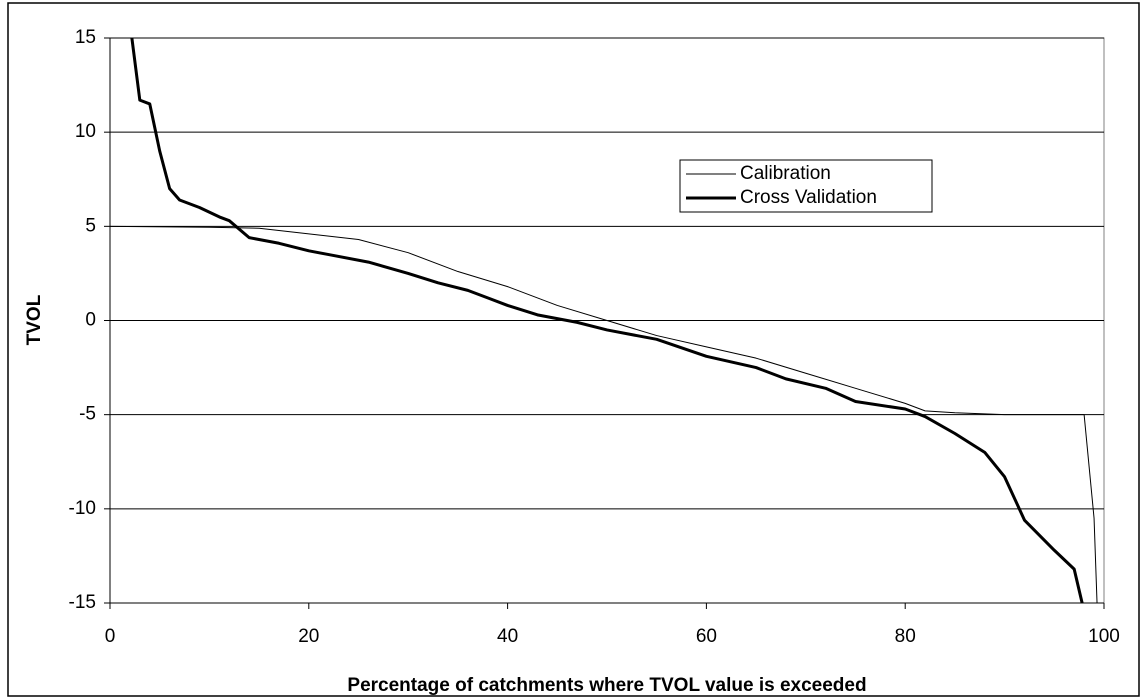  What do you see at coordinates (808, 197) in the screenshot?
I see `legend-label: Cross Validation` at bounding box center [808, 197].